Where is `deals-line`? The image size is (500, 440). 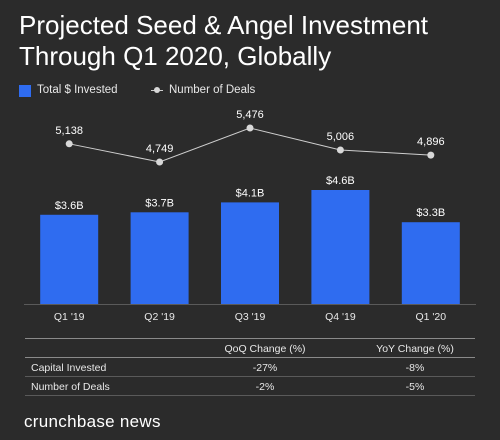
deals-line is located at coordinates (250, 145).